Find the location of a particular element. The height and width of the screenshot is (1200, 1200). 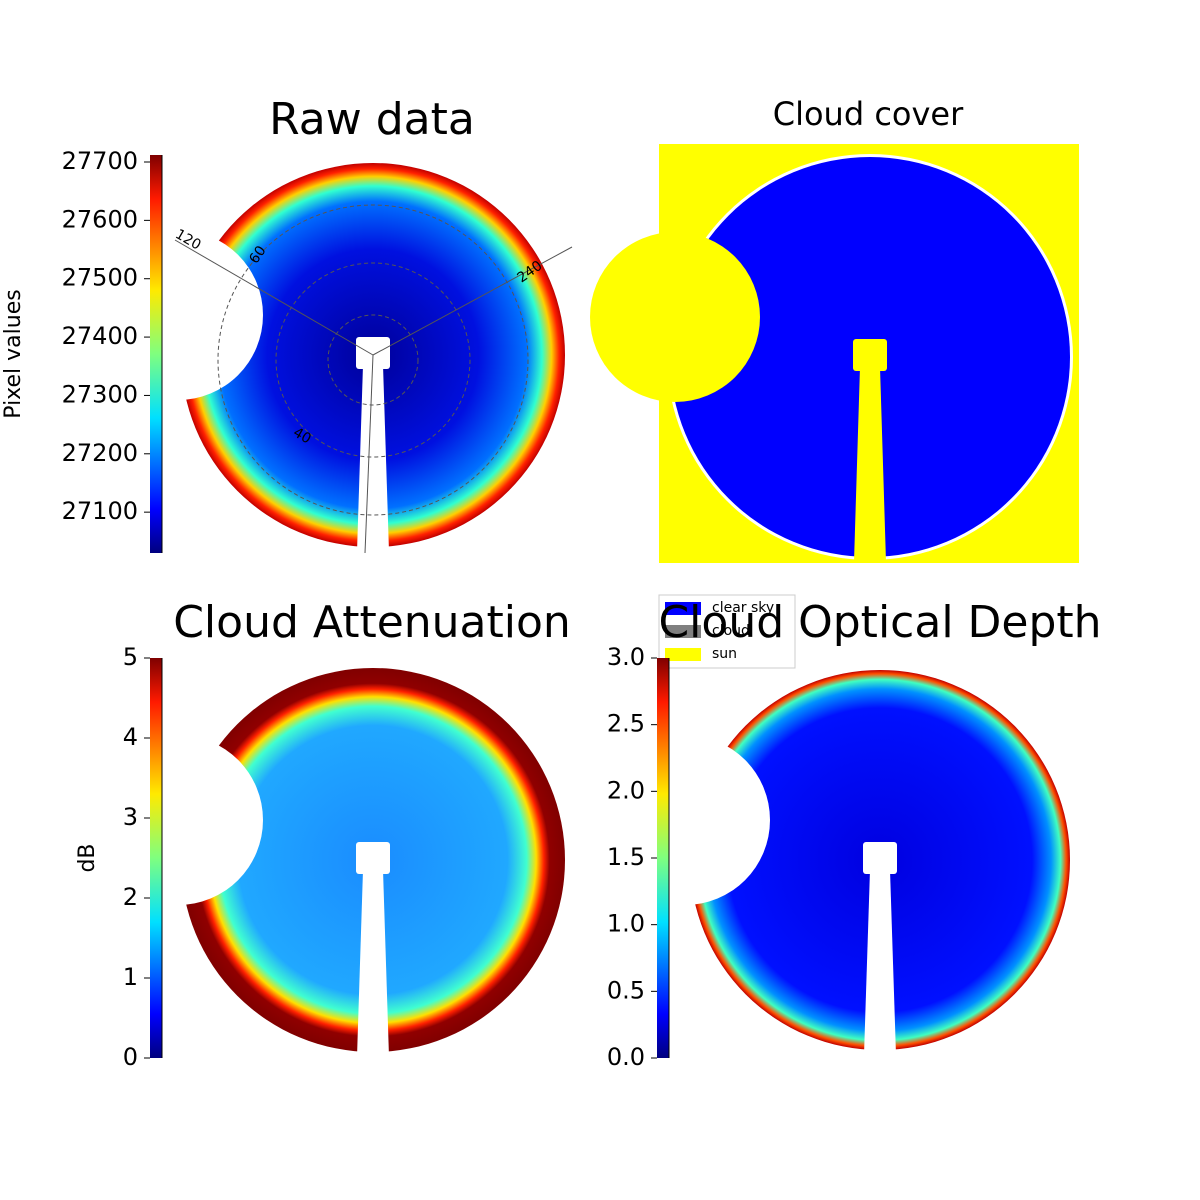

polar-label: 40 is located at coordinates (301, 436).